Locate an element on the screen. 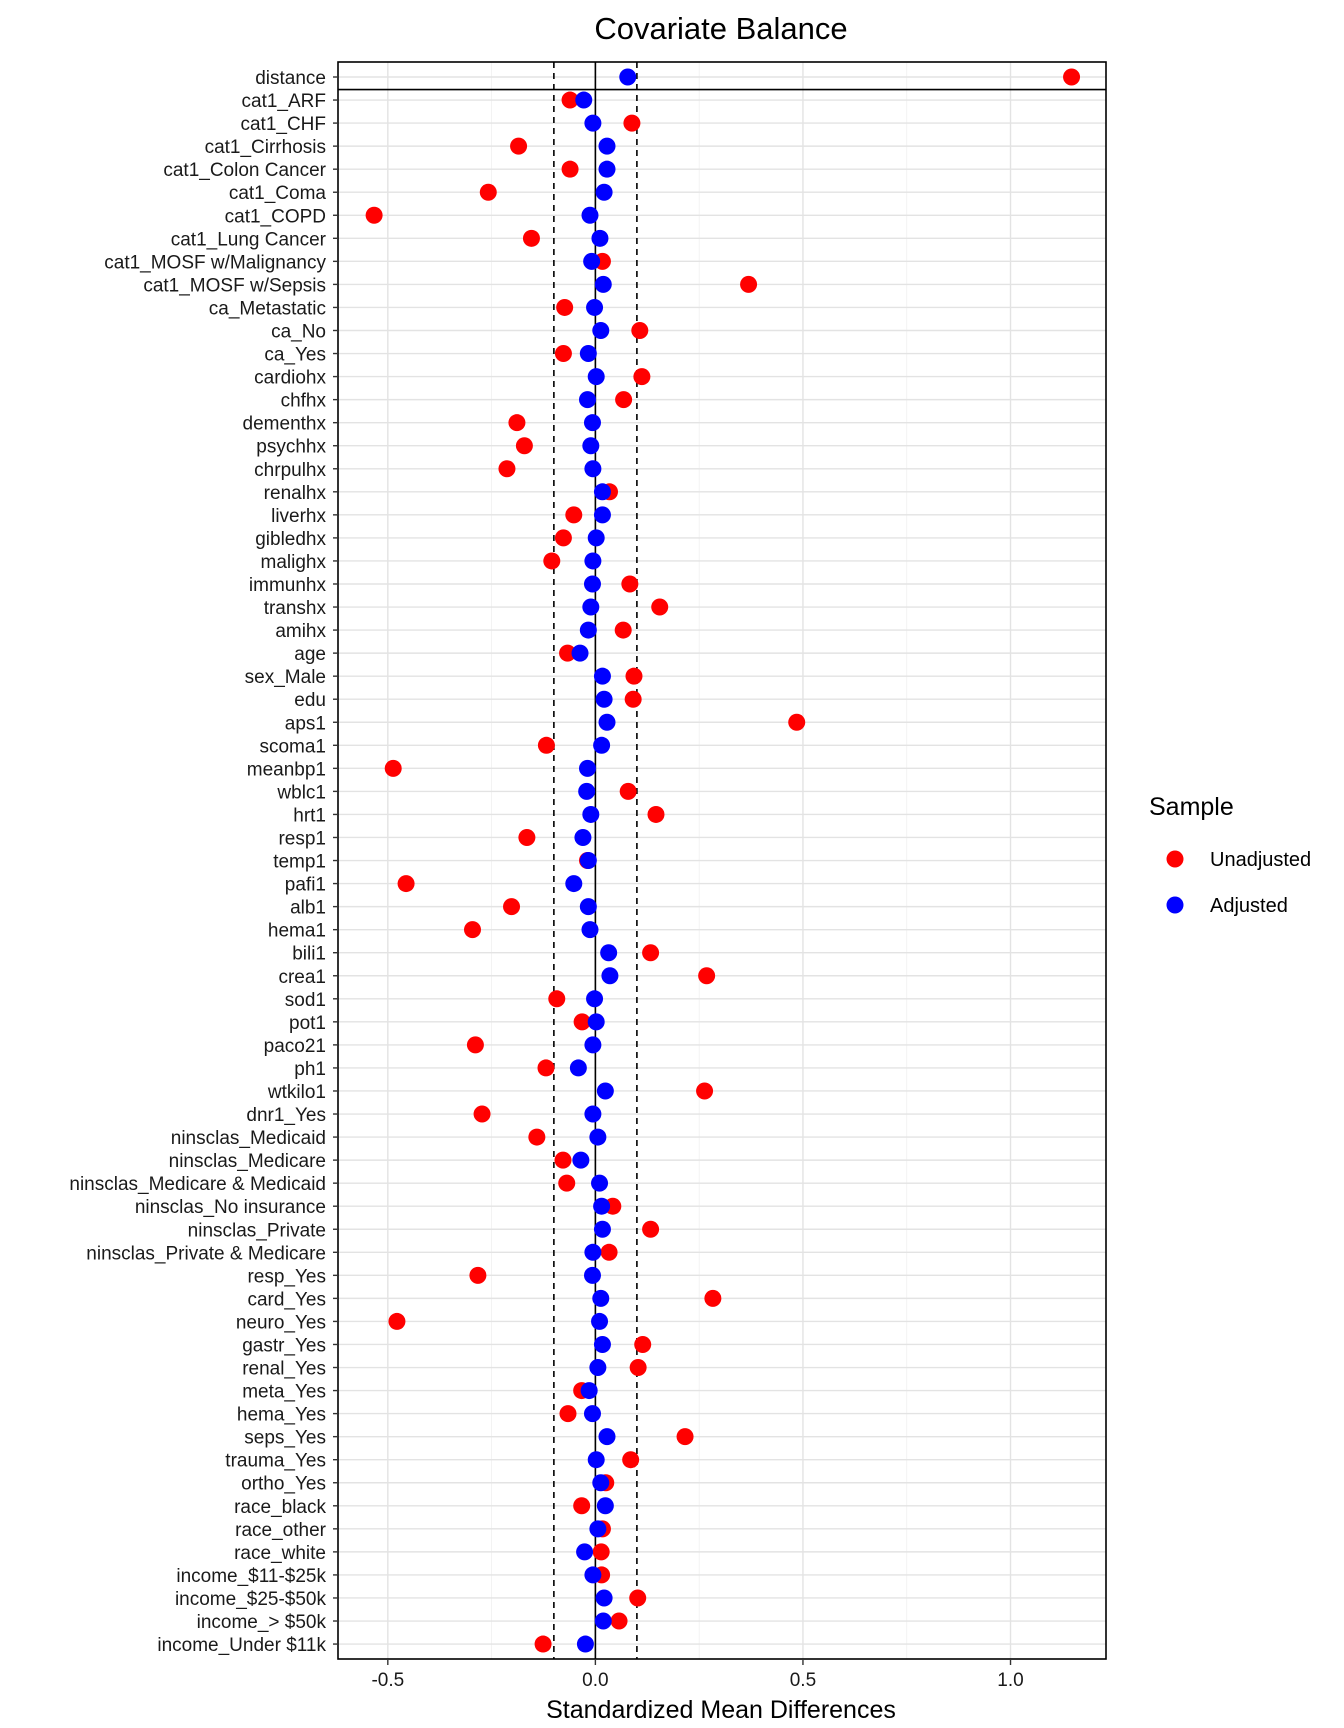 Image resolution: width=1344 pixels, height=1728 pixels. y-tick-label: cat1_MOSF w/Malignancy is located at coordinates (215, 262).